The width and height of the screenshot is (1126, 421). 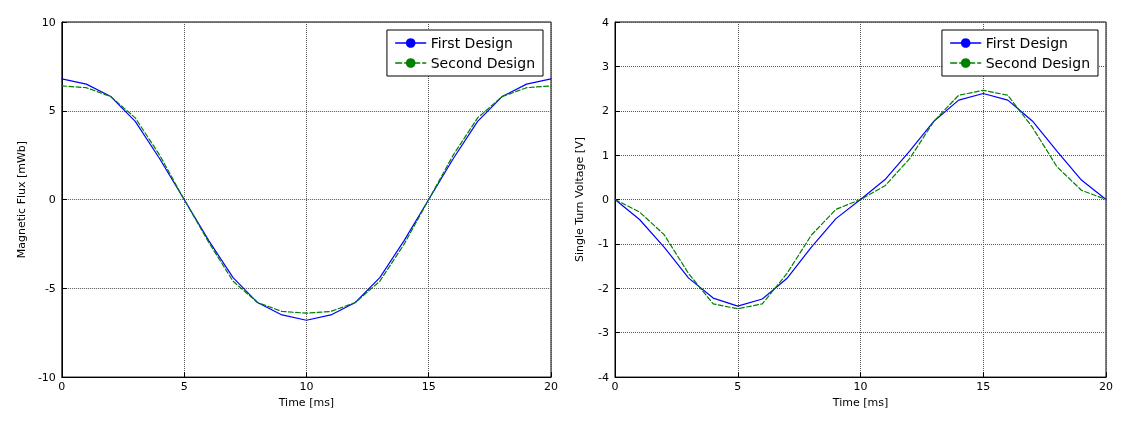 I want to click on y-tick-label: 3, so click(x=605, y=66).